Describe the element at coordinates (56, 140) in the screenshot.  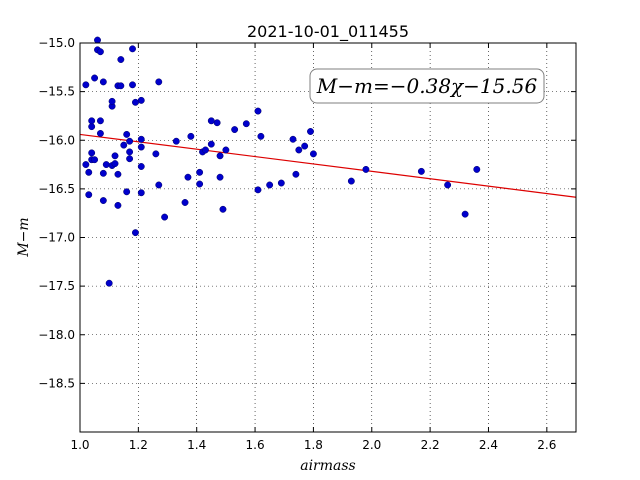
I see `y-tick-label: −16.0` at that location.